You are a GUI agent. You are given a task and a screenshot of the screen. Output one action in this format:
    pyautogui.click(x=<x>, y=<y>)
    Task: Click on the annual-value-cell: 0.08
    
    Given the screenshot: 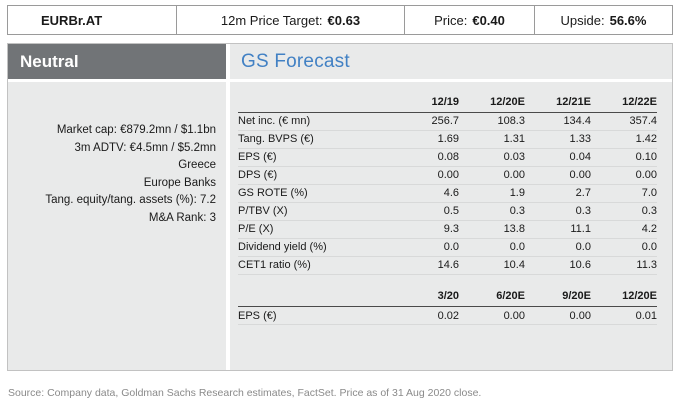 What is the action you would take?
    pyautogui.click(x=426, y=157)
    